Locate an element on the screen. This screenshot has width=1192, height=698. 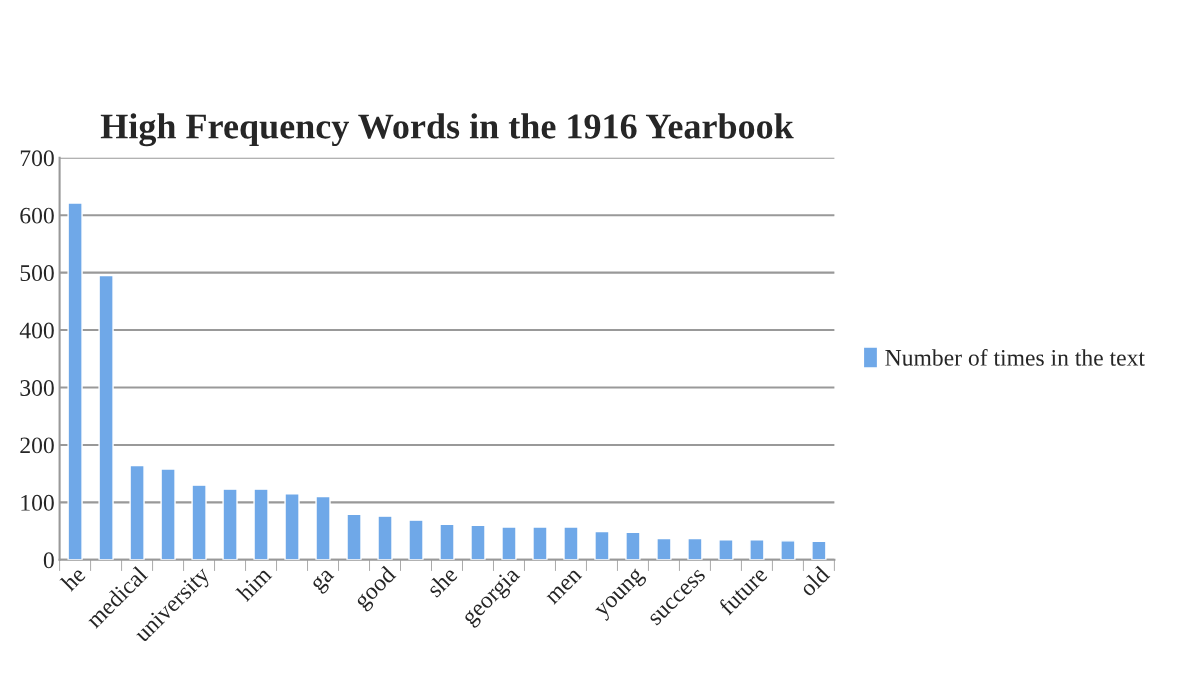
y-tick-label: 600 is located at coordinates (37, 215).